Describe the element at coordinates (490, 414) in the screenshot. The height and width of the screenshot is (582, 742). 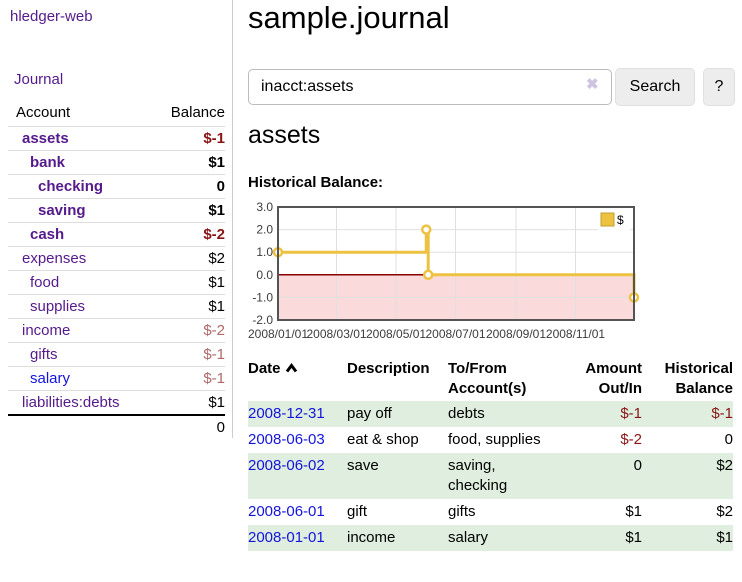
I see `transaction-row: 2008-12-31 pay off debts $-1 $-1` at that location.